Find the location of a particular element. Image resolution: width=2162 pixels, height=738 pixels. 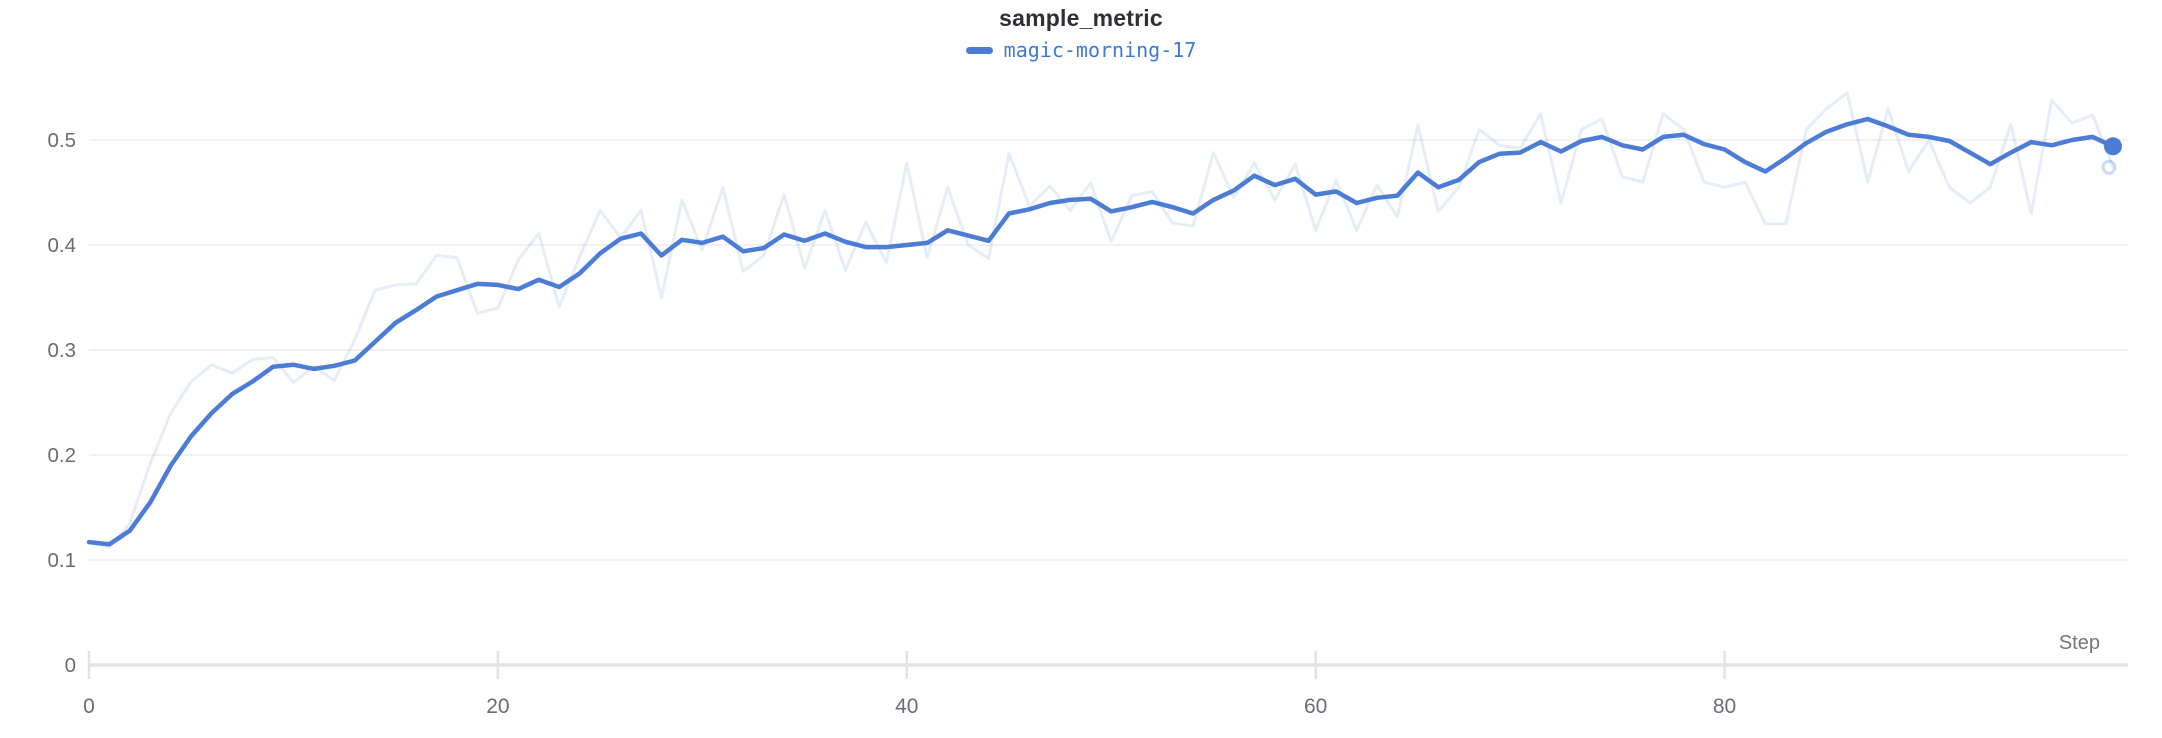

chart-title: sample_metric is located at coordinates (1081, 18).